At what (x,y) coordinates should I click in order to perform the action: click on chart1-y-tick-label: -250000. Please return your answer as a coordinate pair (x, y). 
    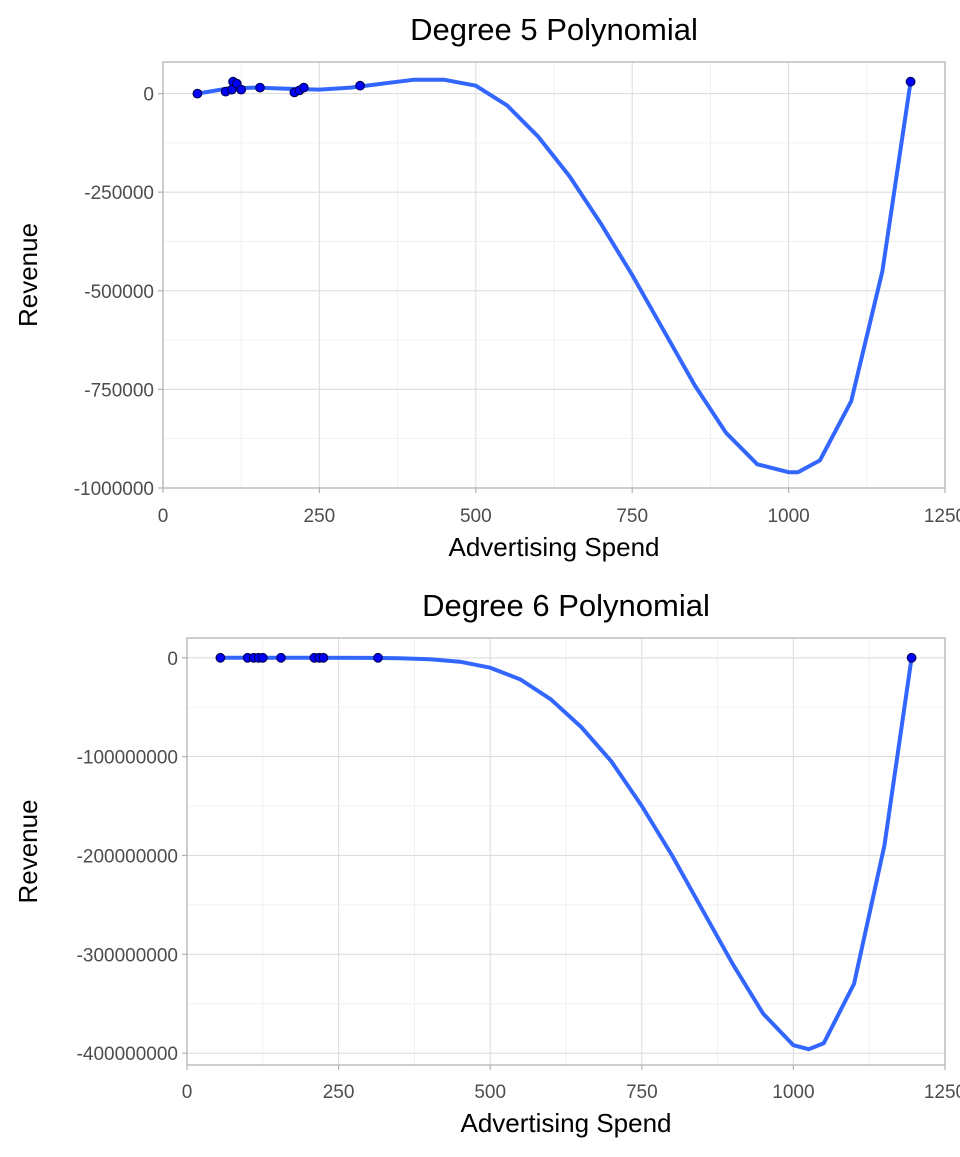
    Looking at the image, I should click on (119, 193).